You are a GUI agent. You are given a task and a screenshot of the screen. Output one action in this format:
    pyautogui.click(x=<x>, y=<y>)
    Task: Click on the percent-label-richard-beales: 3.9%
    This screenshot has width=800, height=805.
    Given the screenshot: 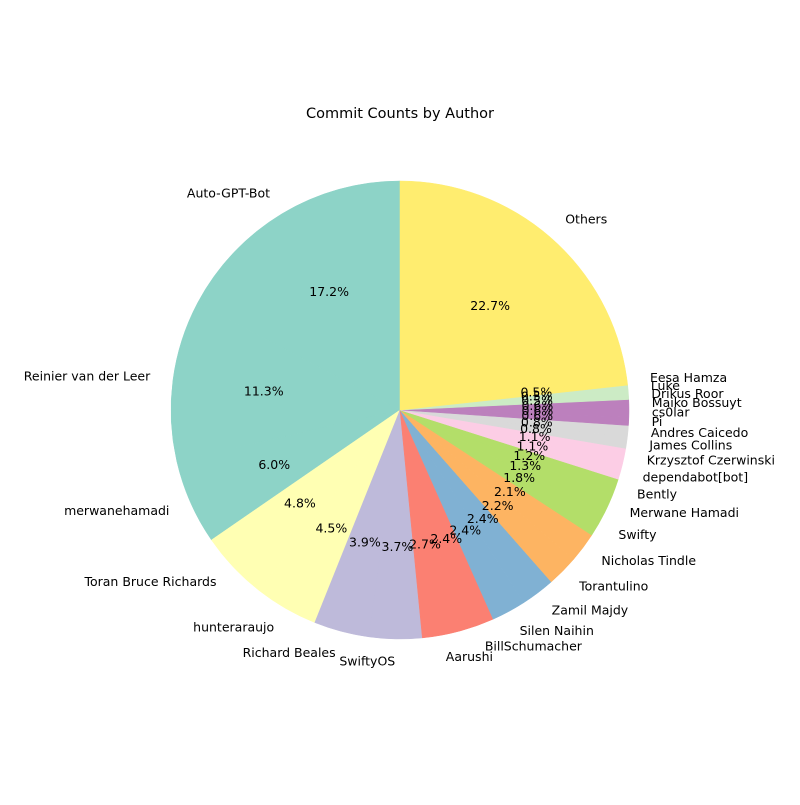 What is the action you would take?
    pyautogui.click(x=365, y=541)
    